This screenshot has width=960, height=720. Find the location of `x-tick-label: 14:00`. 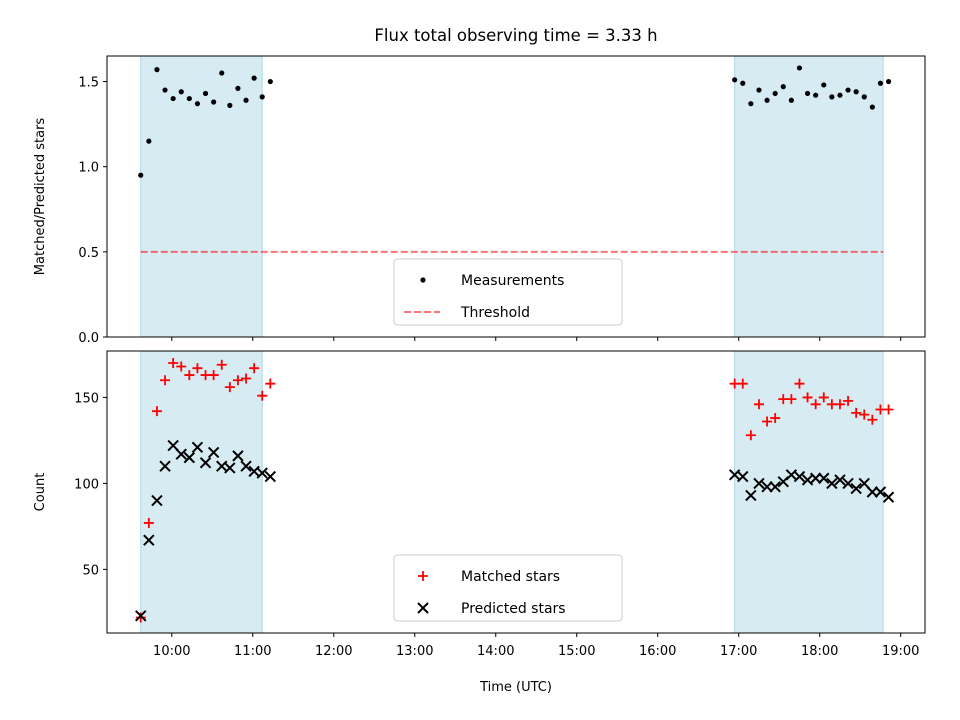

x-tick-label: 14:00 is located at coordinates (495, 651).